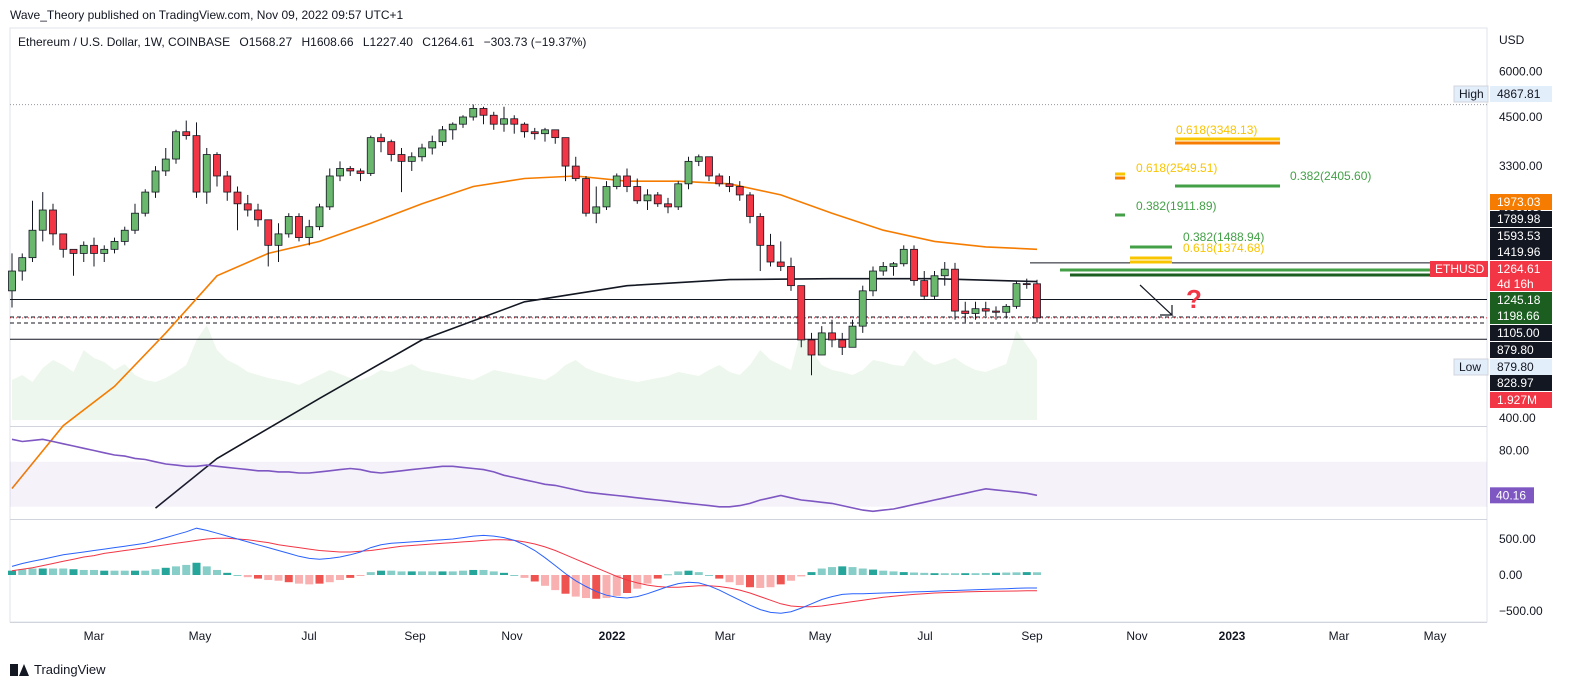 This screenshot has height=696, width=1593. Describe the element at coordinates (1232, 636) in the screenshot. I see `x-tick-label: 2023` at that location.